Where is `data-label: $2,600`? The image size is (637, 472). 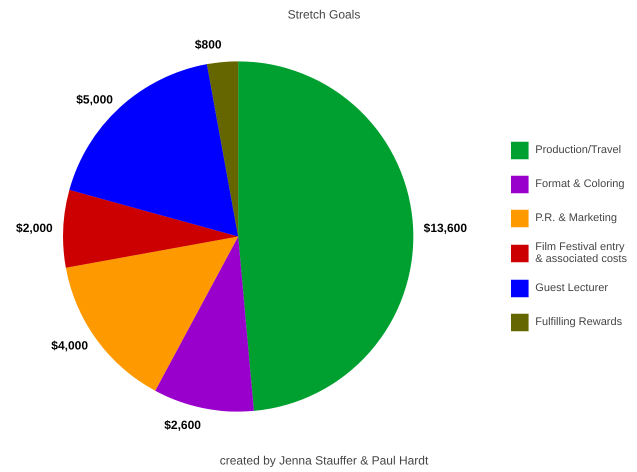
data-label: $2,600 is located at coordinates (183, 425).